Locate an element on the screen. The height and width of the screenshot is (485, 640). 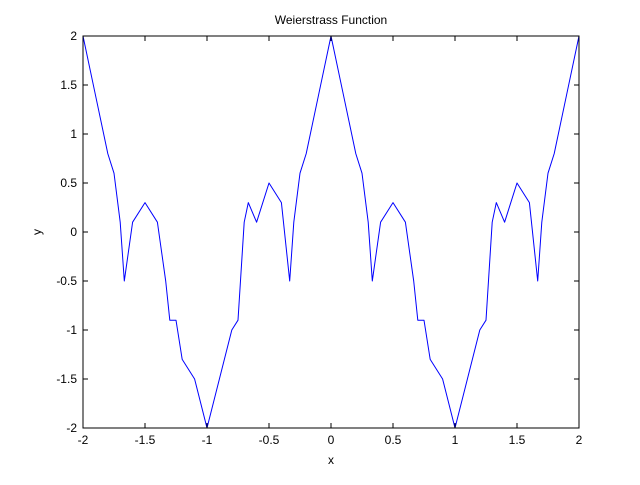
x-tick-label: 0.5 is located at coordinates (393, 440).